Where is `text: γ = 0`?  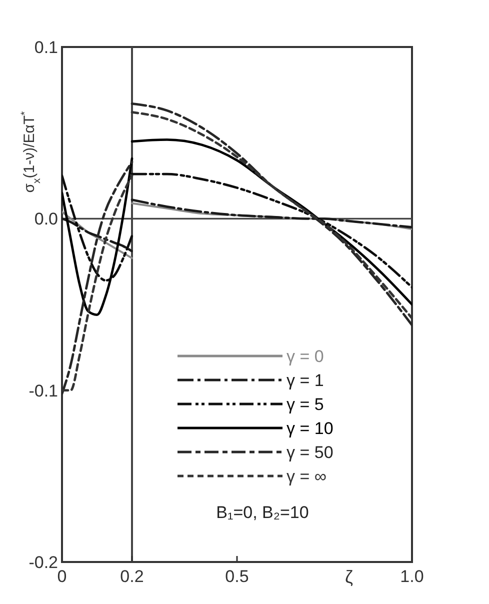
text: γ = 0 is located at coordinates (305, 356).